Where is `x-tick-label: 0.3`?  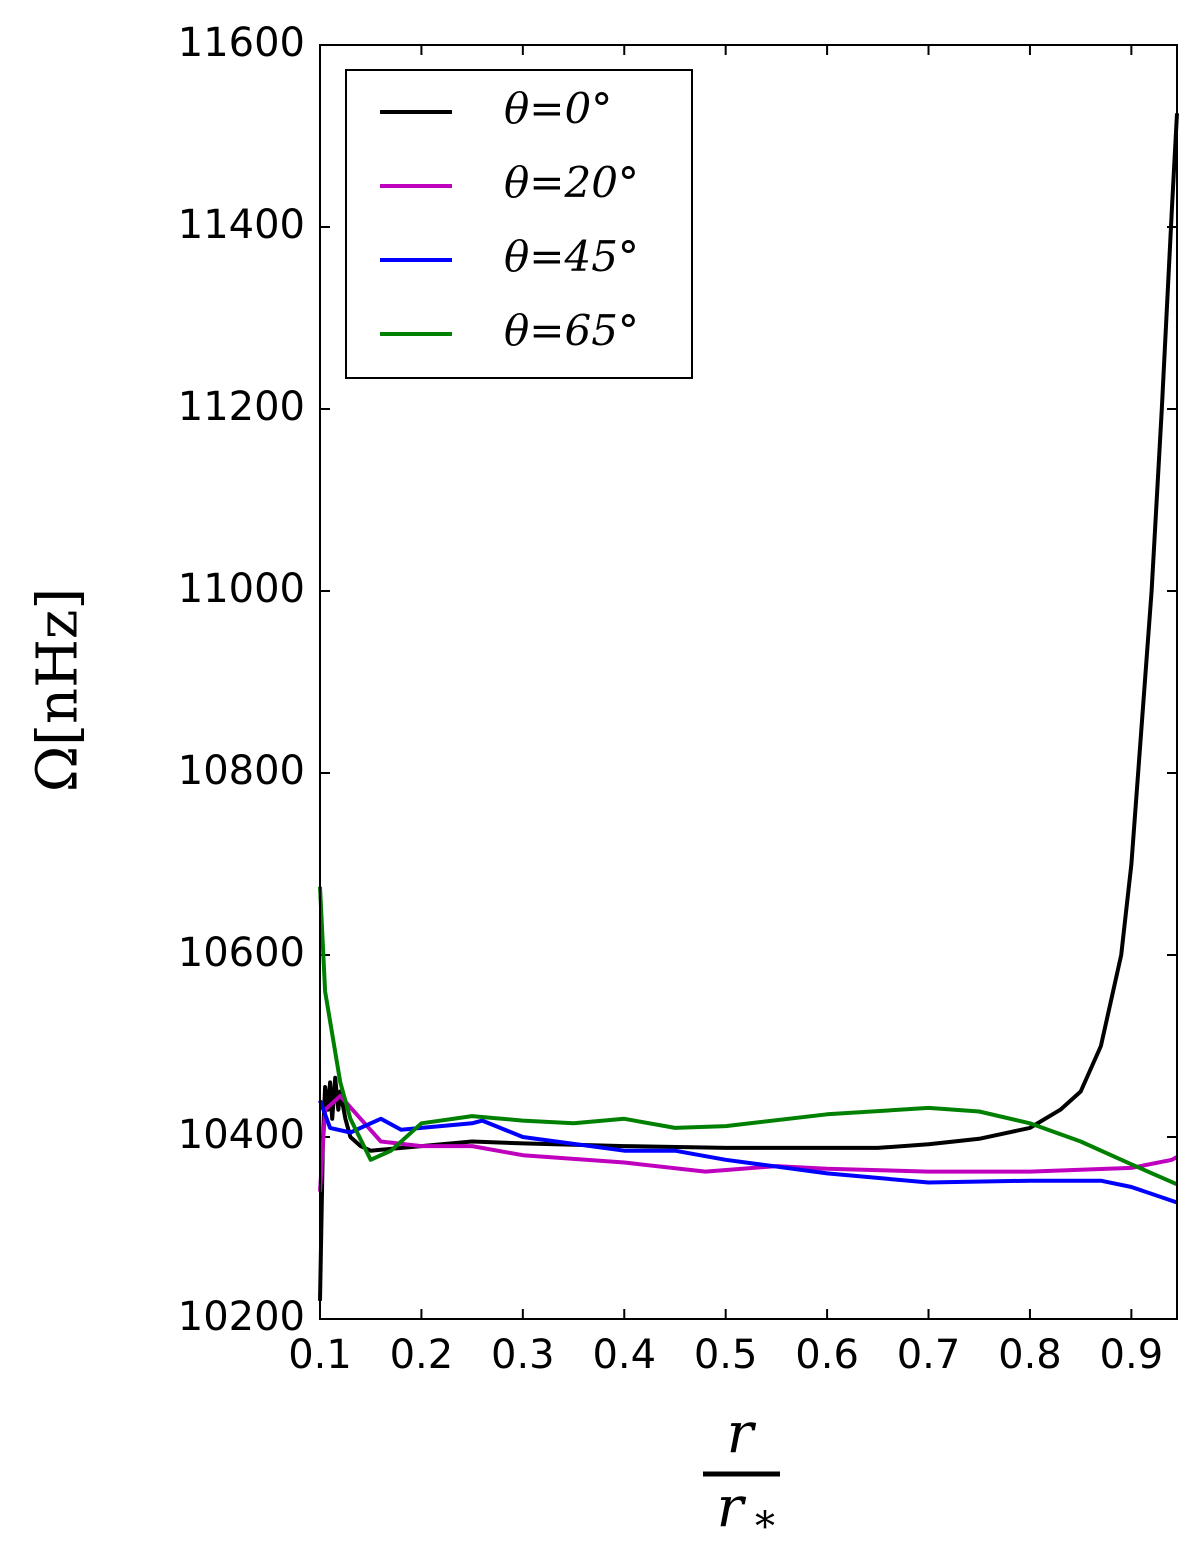 x-tick-label: 0.3 is located at coordinates (523, 1355).